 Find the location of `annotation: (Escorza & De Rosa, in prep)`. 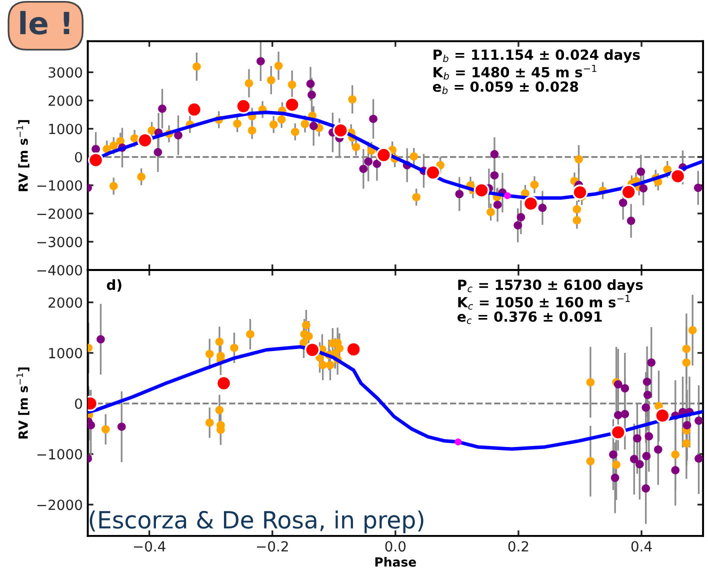

annotation: (Escorza & De Rosa, in prep) is located at coordinates (257, 522).